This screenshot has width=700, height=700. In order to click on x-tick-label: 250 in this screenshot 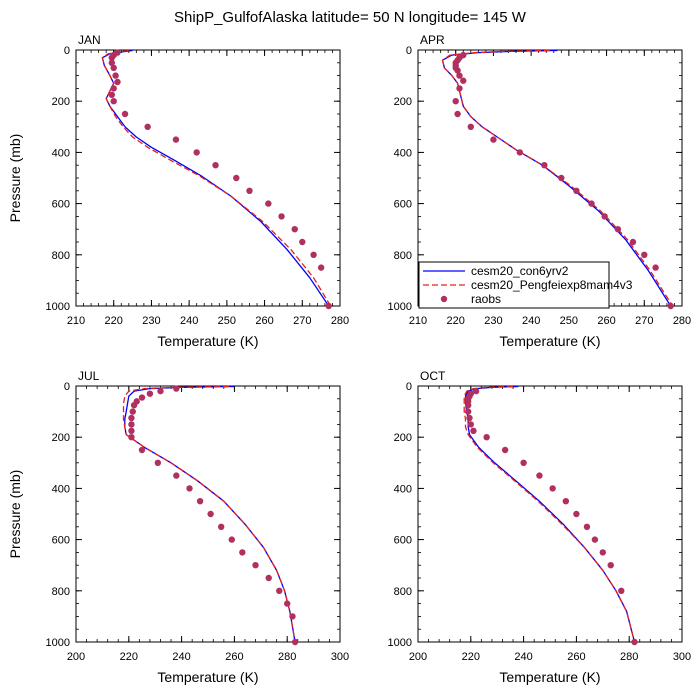, I will do `click(227, 321)`.